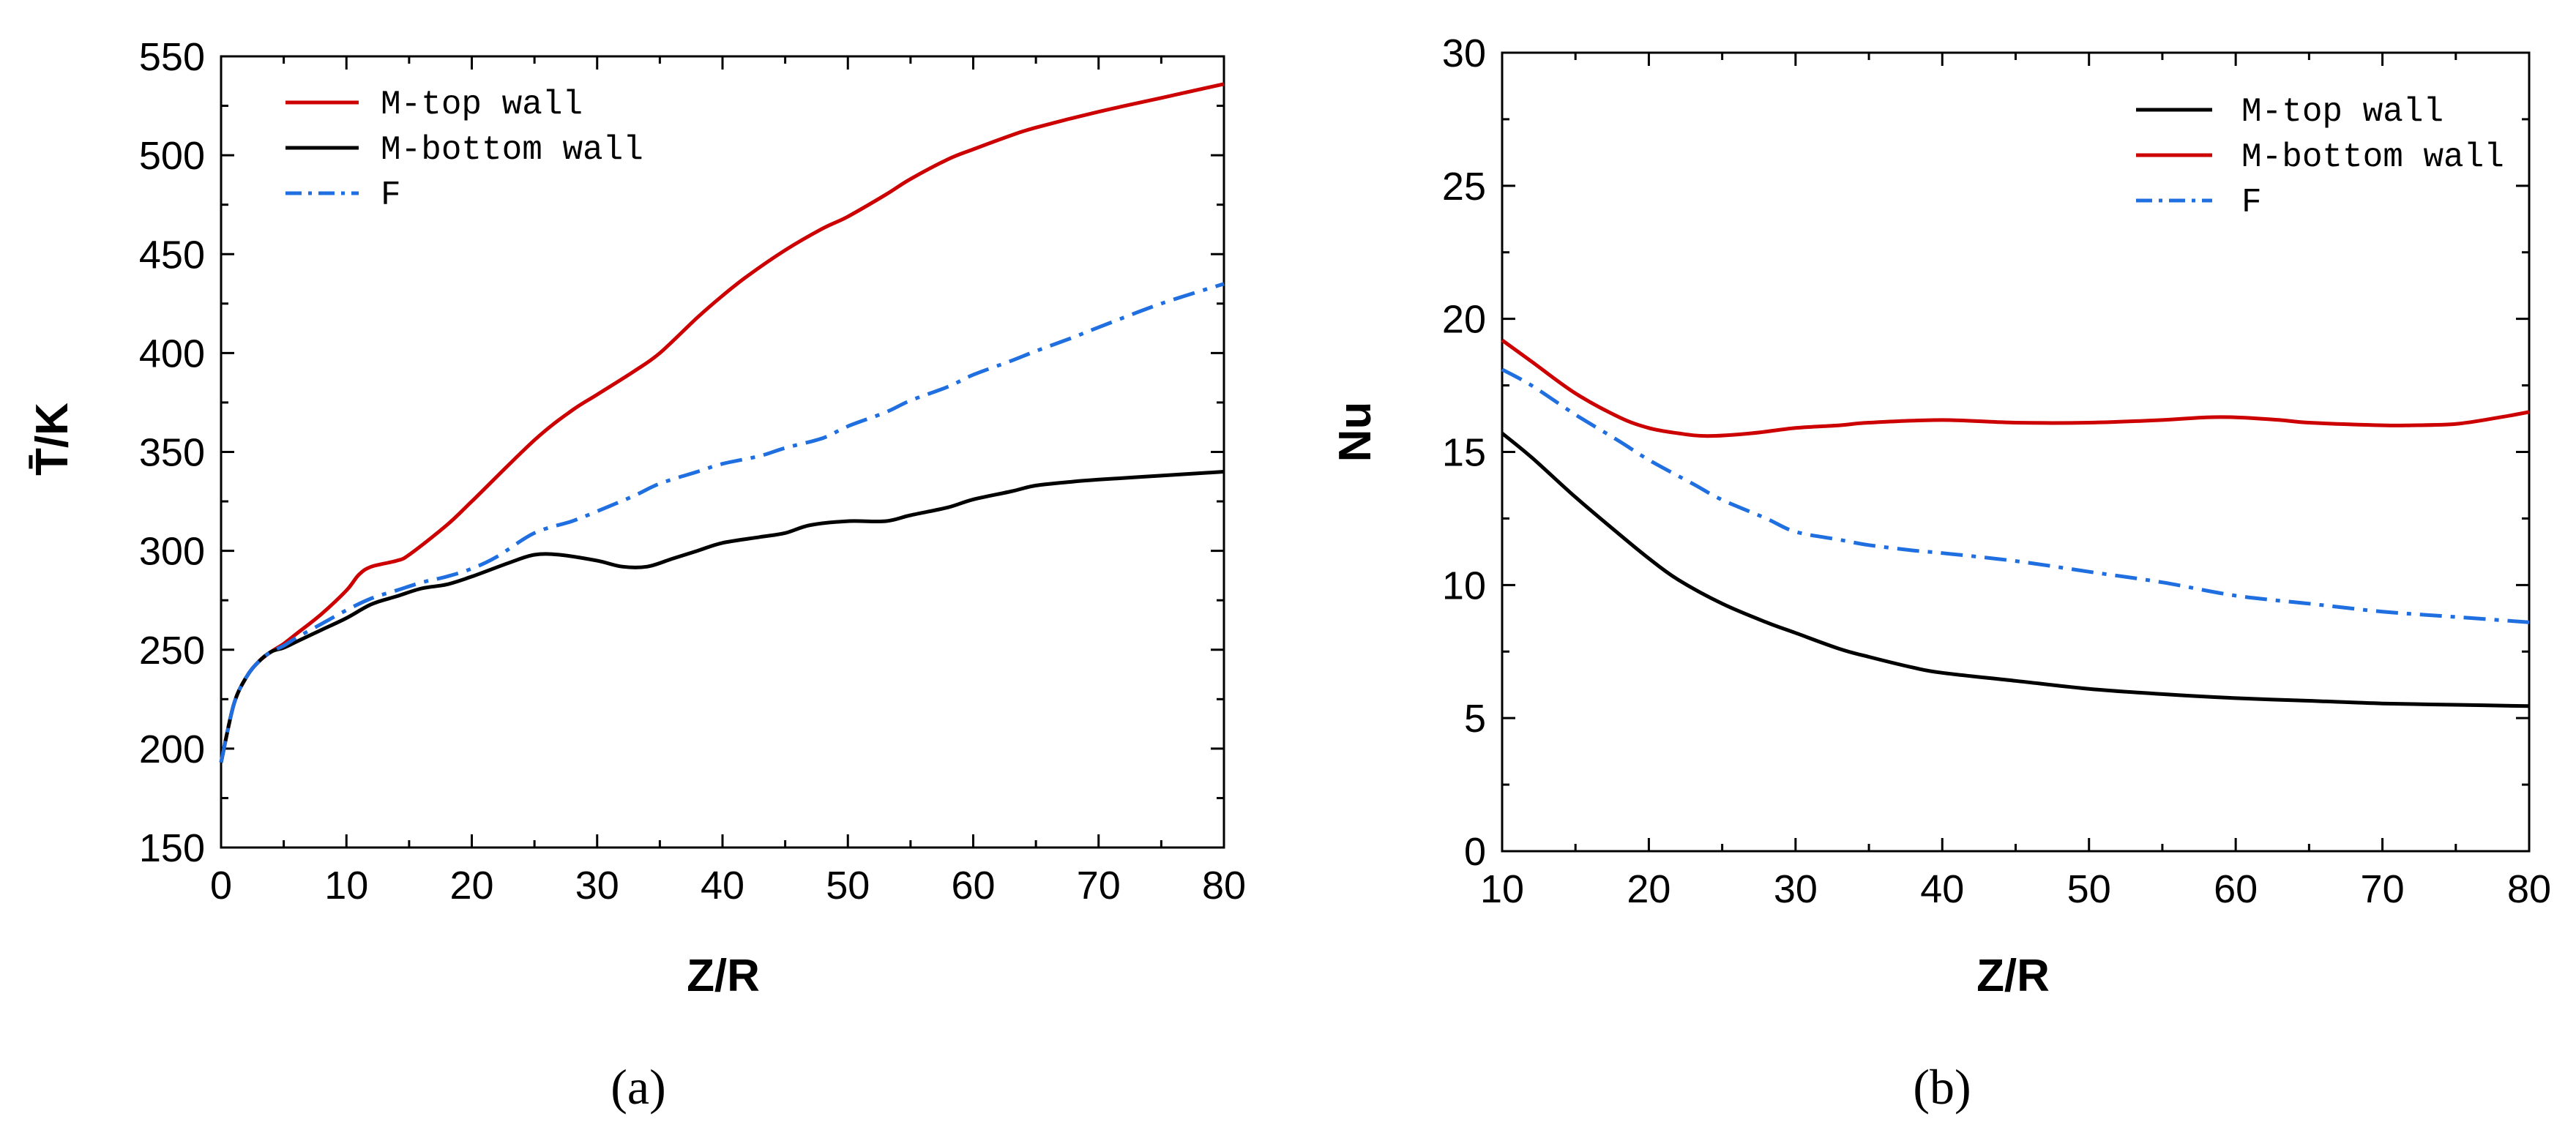  Describe the element at coordinates (638, 1087) in the screenshot. I see `panel-label-a: (a)` at that location.